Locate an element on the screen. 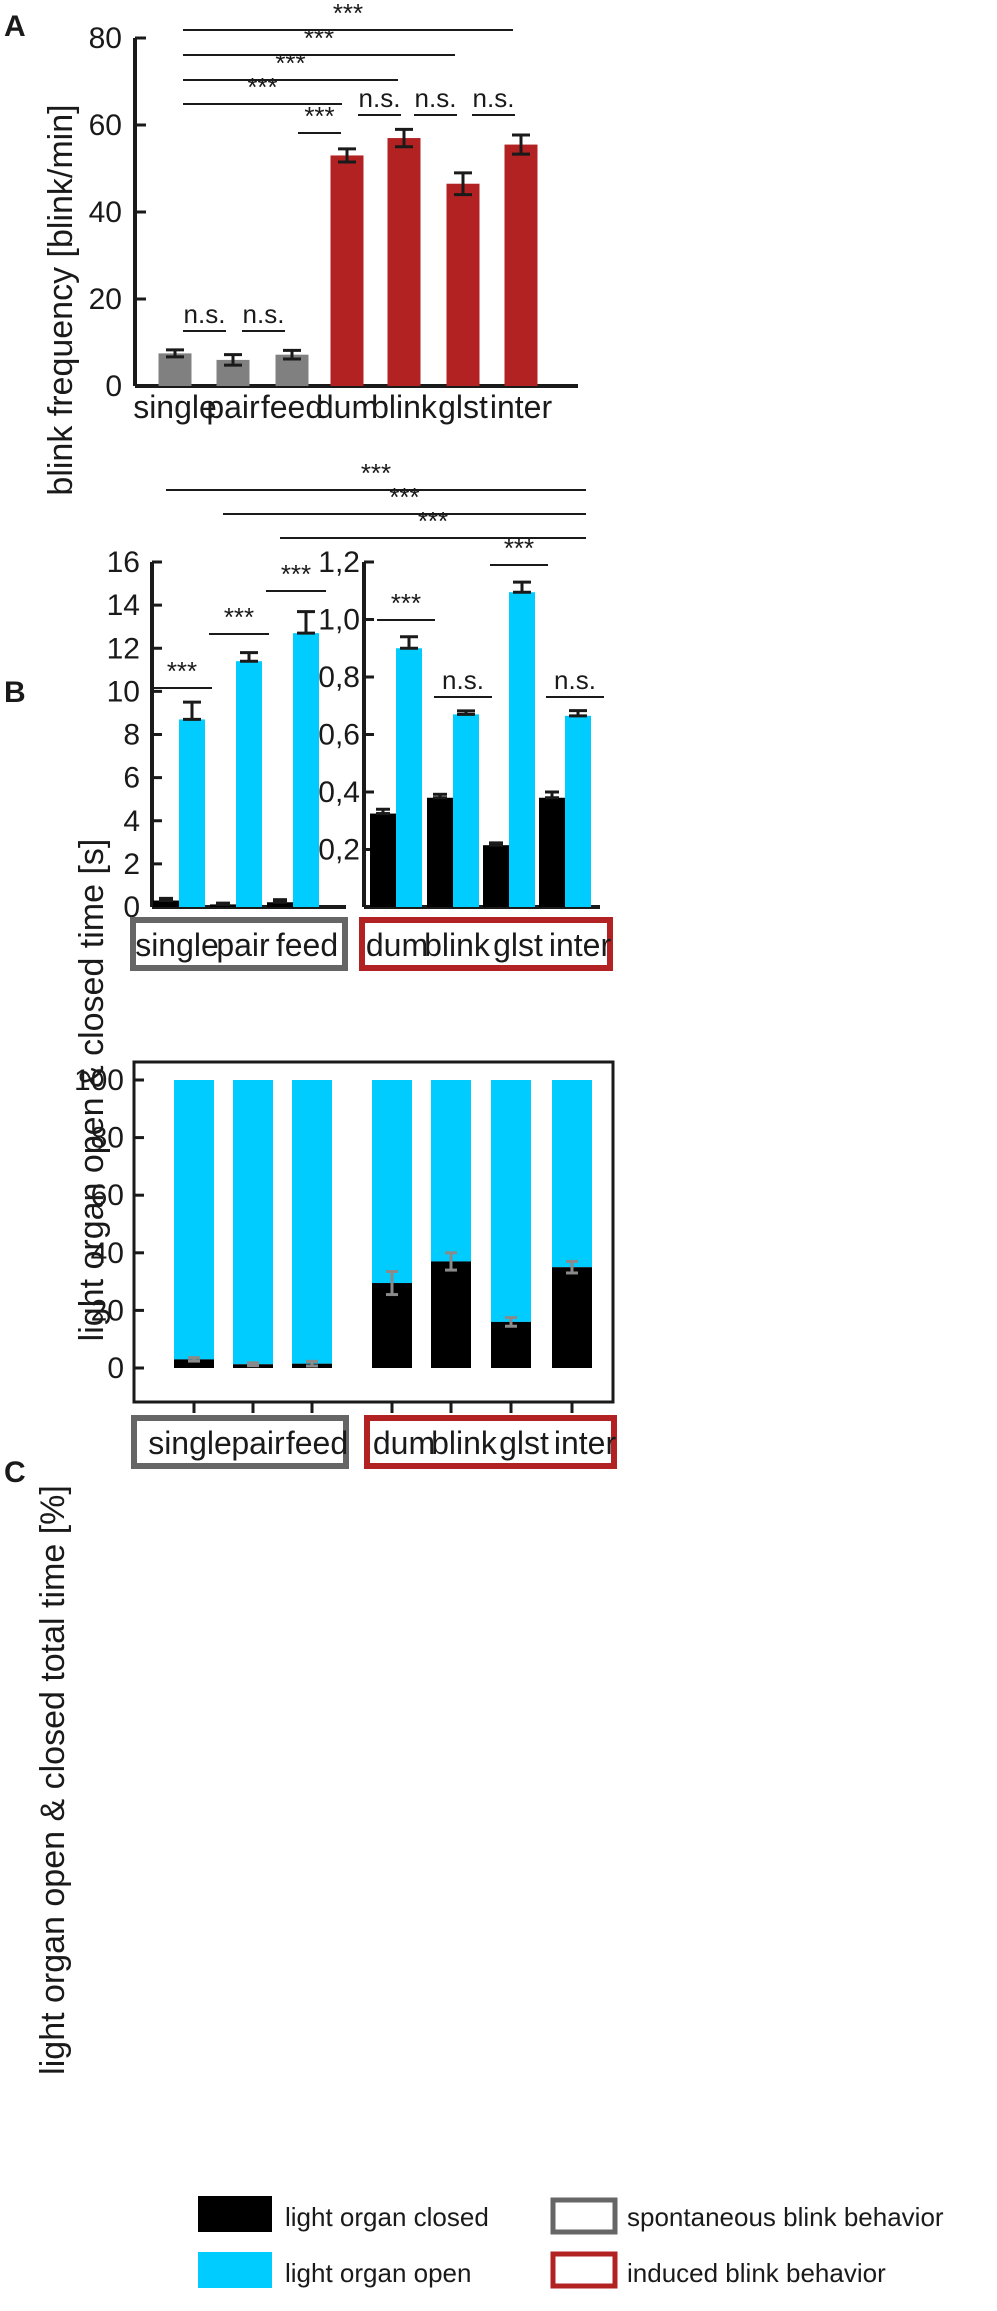 Image resolution: width=997 pixels, height=2311 pixels. panel-b-closed-error-feed is located at coordinates (280, 901).